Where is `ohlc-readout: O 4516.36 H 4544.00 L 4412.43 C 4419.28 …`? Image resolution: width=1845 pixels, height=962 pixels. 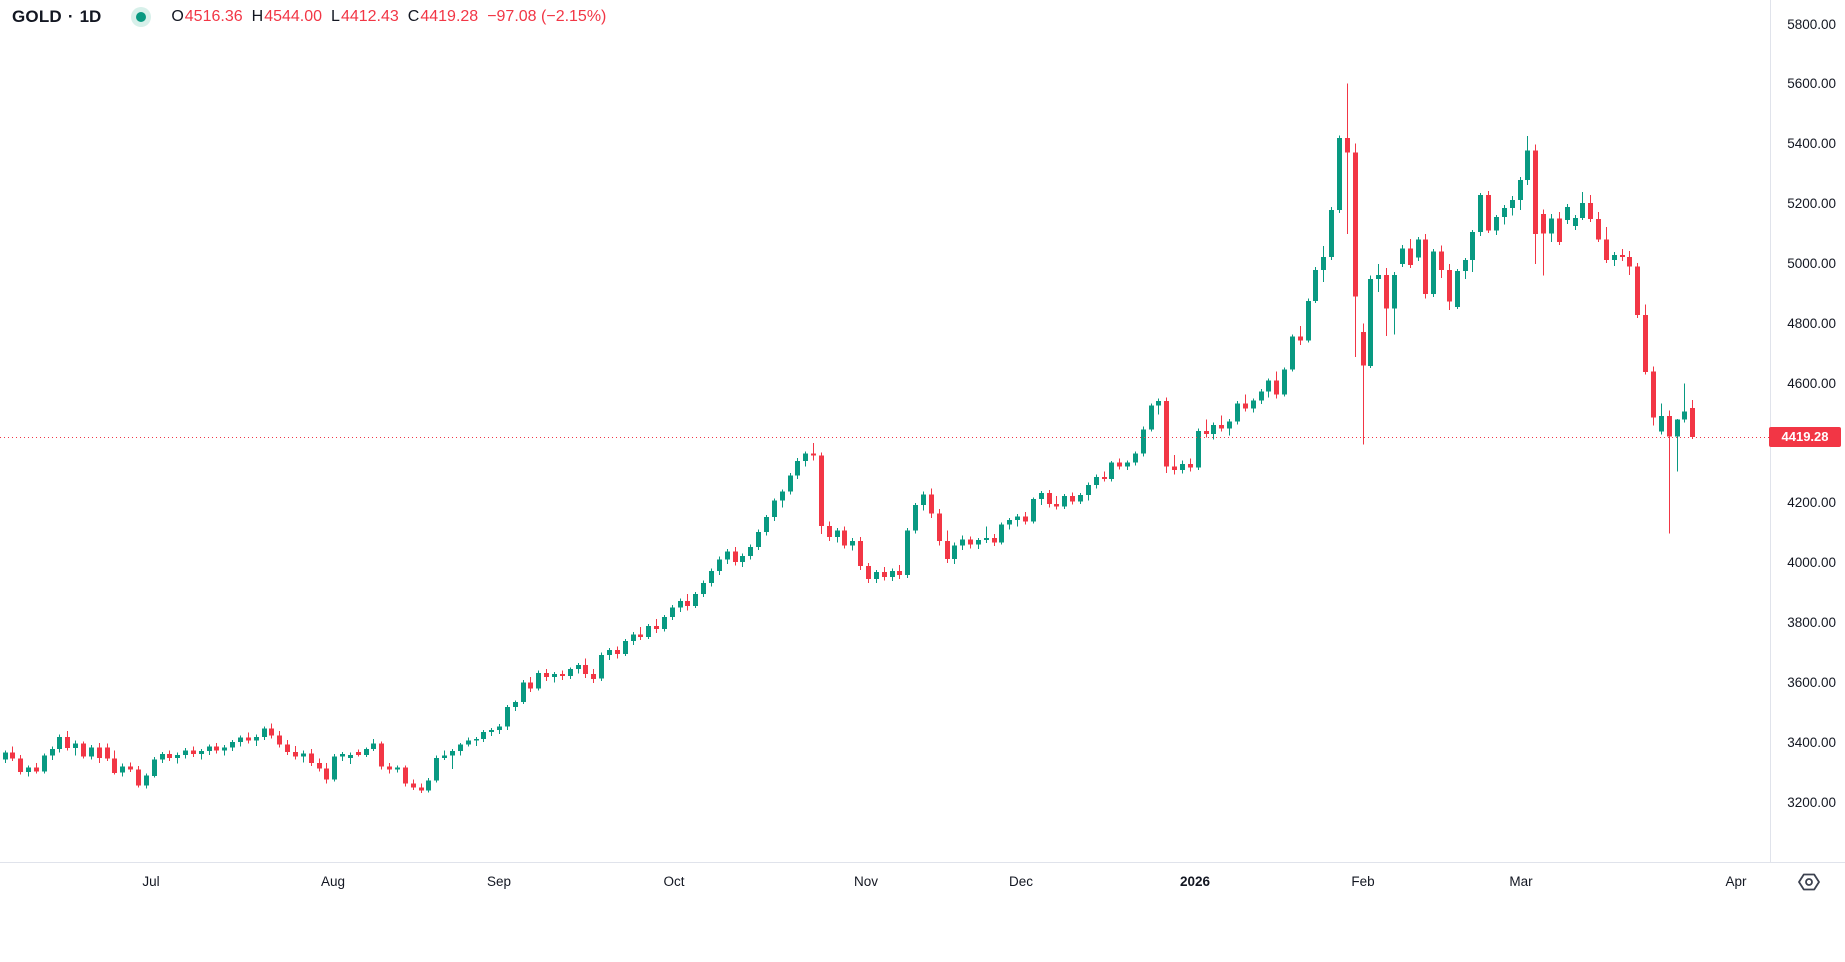
ohlc-readout: O 4516.36 H 4544.00 L 4412.43 C 4419.28 … is located at coordinates (388, 17).